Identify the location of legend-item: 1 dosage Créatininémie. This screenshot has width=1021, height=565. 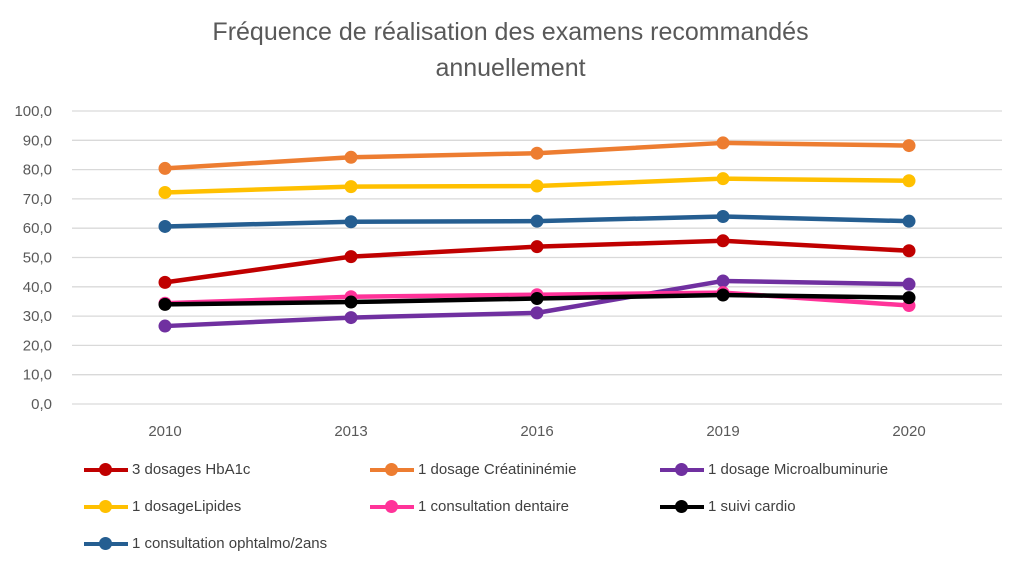
(473, 469).